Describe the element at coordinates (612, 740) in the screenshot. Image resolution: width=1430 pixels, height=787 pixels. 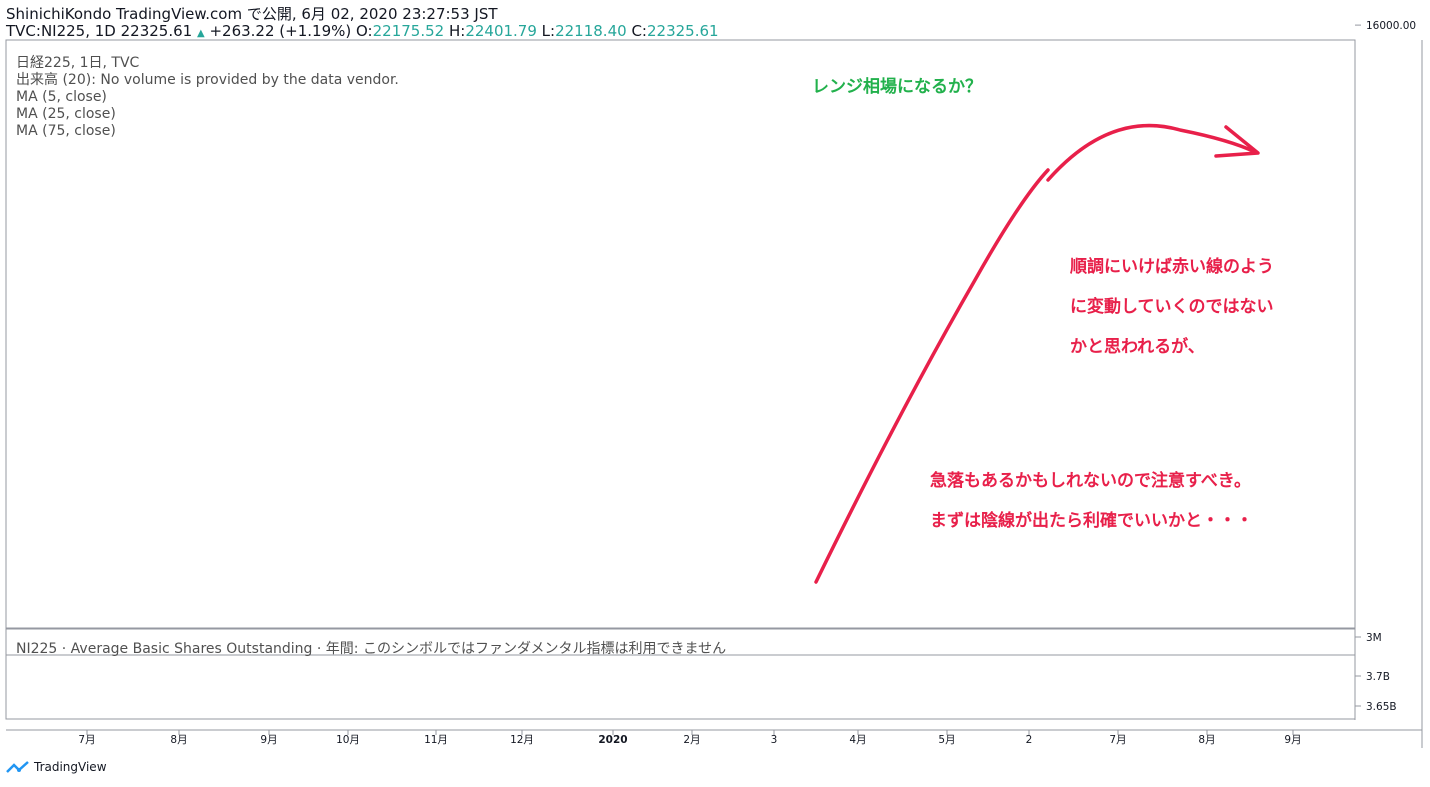
I see `x-tick-label: 2020` at that location.